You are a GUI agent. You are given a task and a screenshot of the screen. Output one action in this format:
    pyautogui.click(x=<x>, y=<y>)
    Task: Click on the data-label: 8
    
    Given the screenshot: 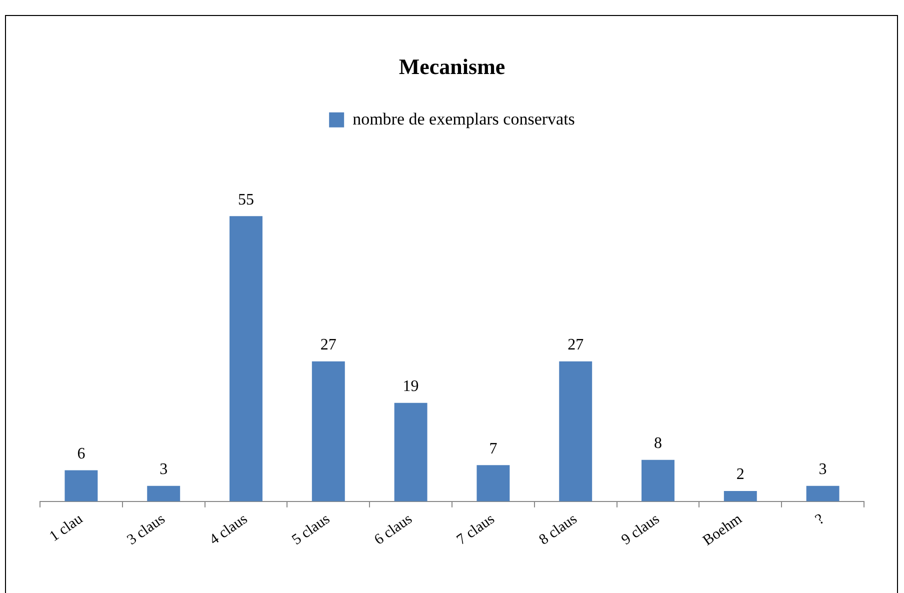 What is the action you would take?
    pyautogui.click(x=658, y=443)
    